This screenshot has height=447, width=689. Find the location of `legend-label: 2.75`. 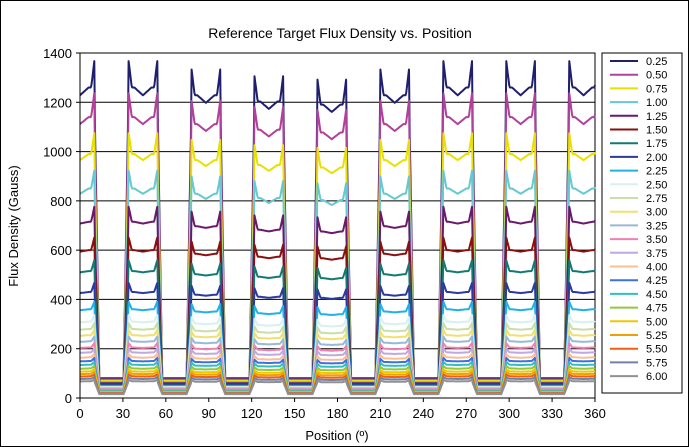

legend-label: 2.75 is located at coordinates (656, 199).